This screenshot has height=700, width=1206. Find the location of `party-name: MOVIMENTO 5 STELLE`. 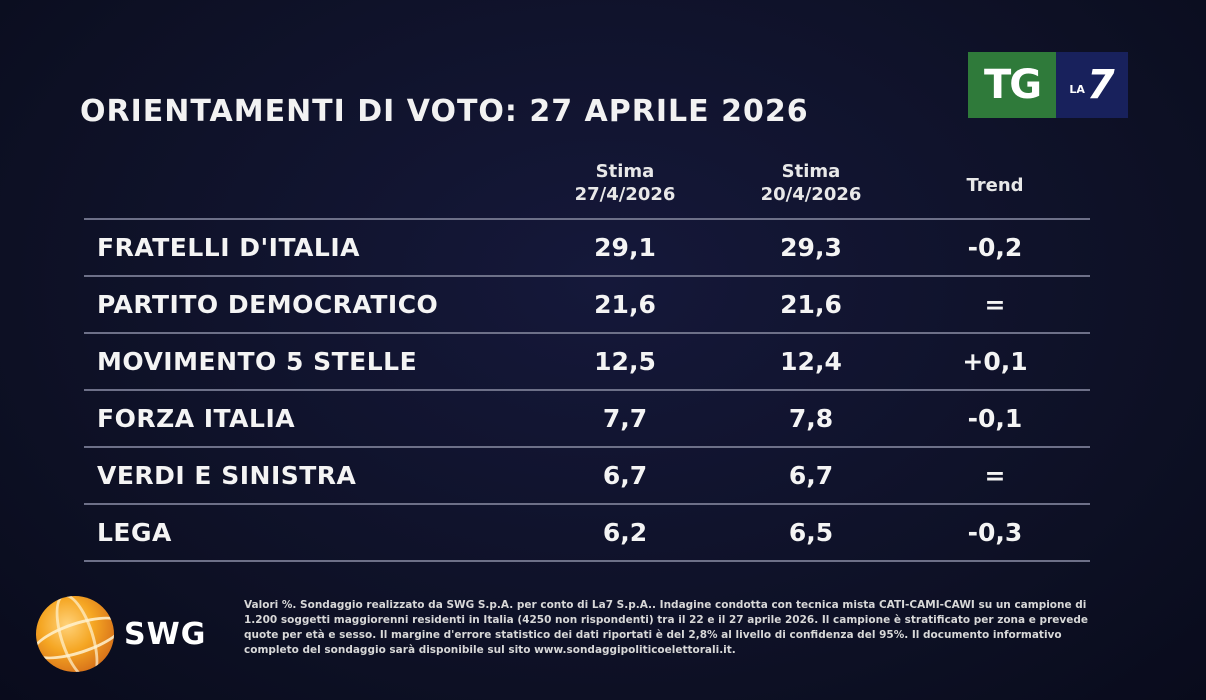

party-name: MOVIMENTO 5 STELLE is located at coordinates (257, 361).